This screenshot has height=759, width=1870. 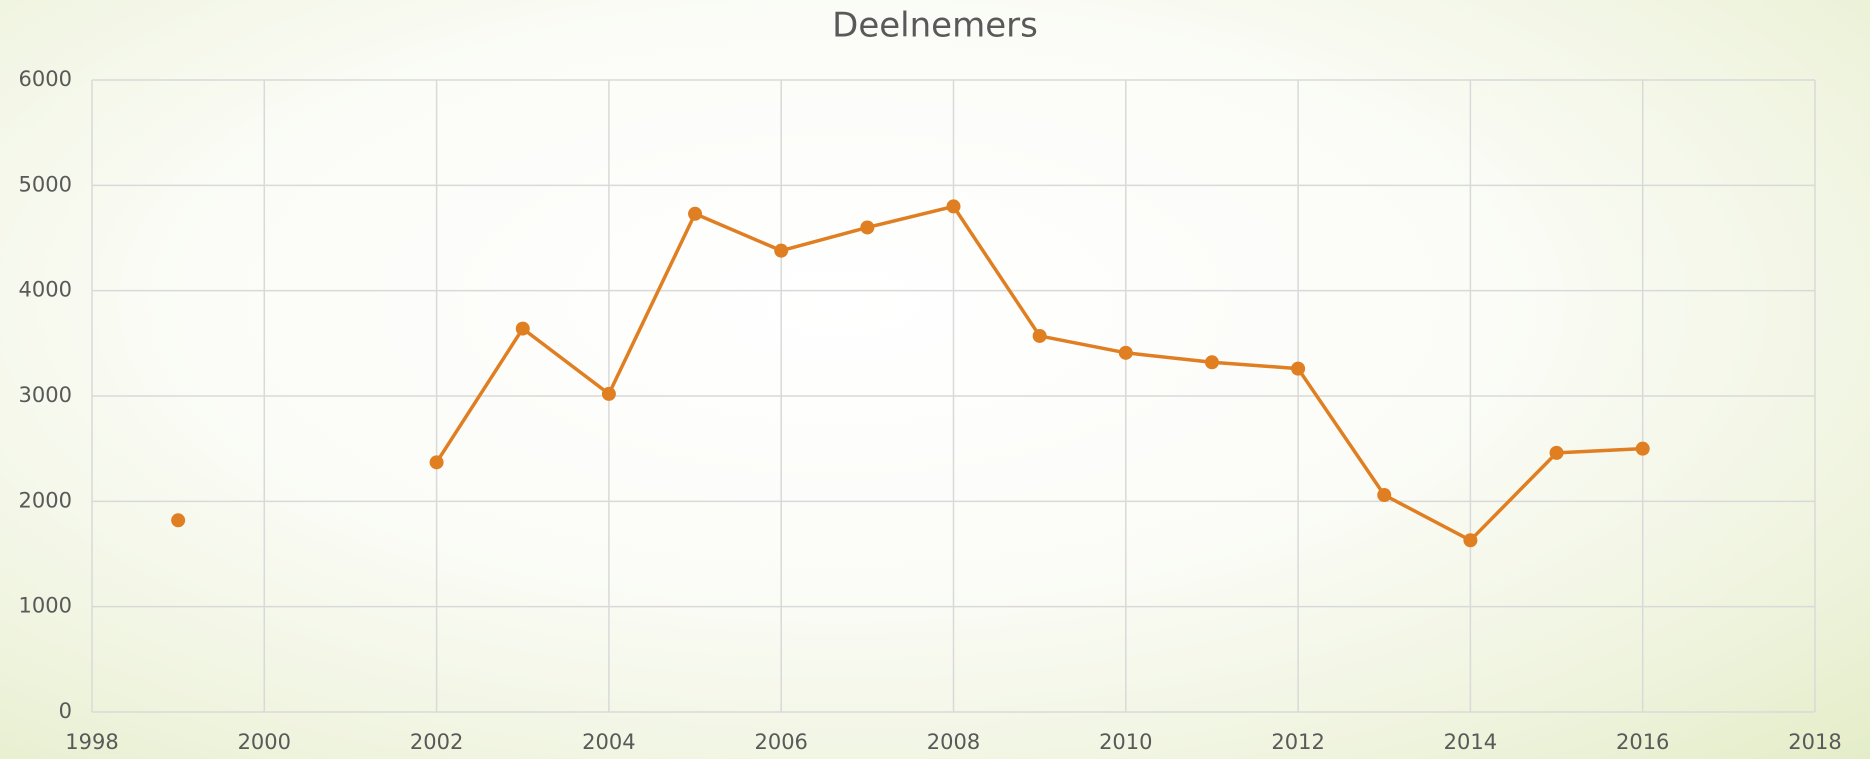 I want to click on x-tick-label: 2014, so click(x=1470, y=742).